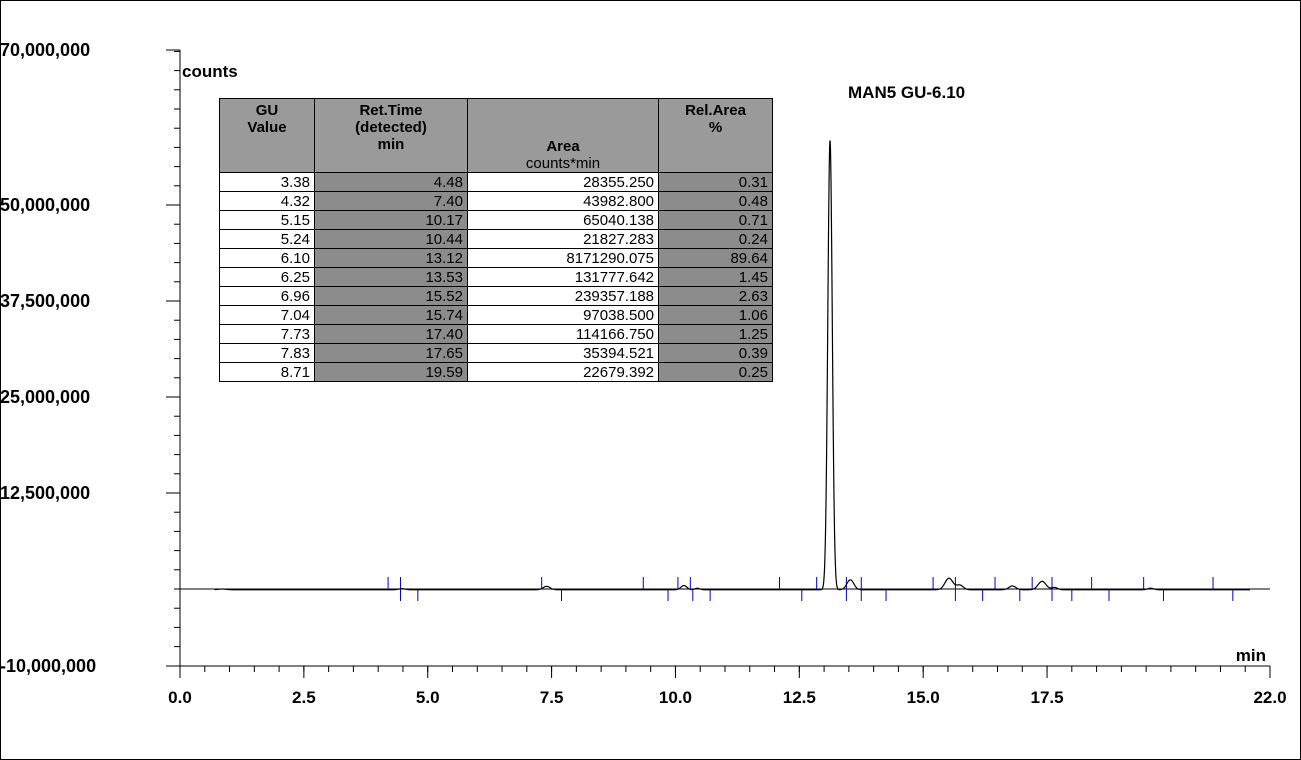  What do you see at coordinates (810, 589) in the screenshot?
I see `integration-marks` at bounding box center [810, 589].